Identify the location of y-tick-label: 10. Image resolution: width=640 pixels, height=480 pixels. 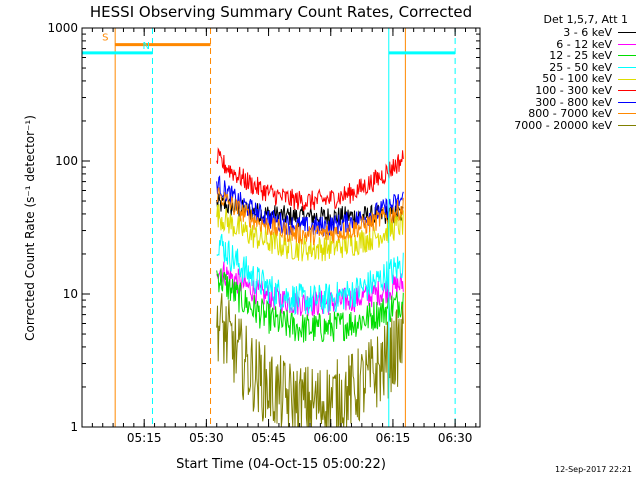
(70, 294).